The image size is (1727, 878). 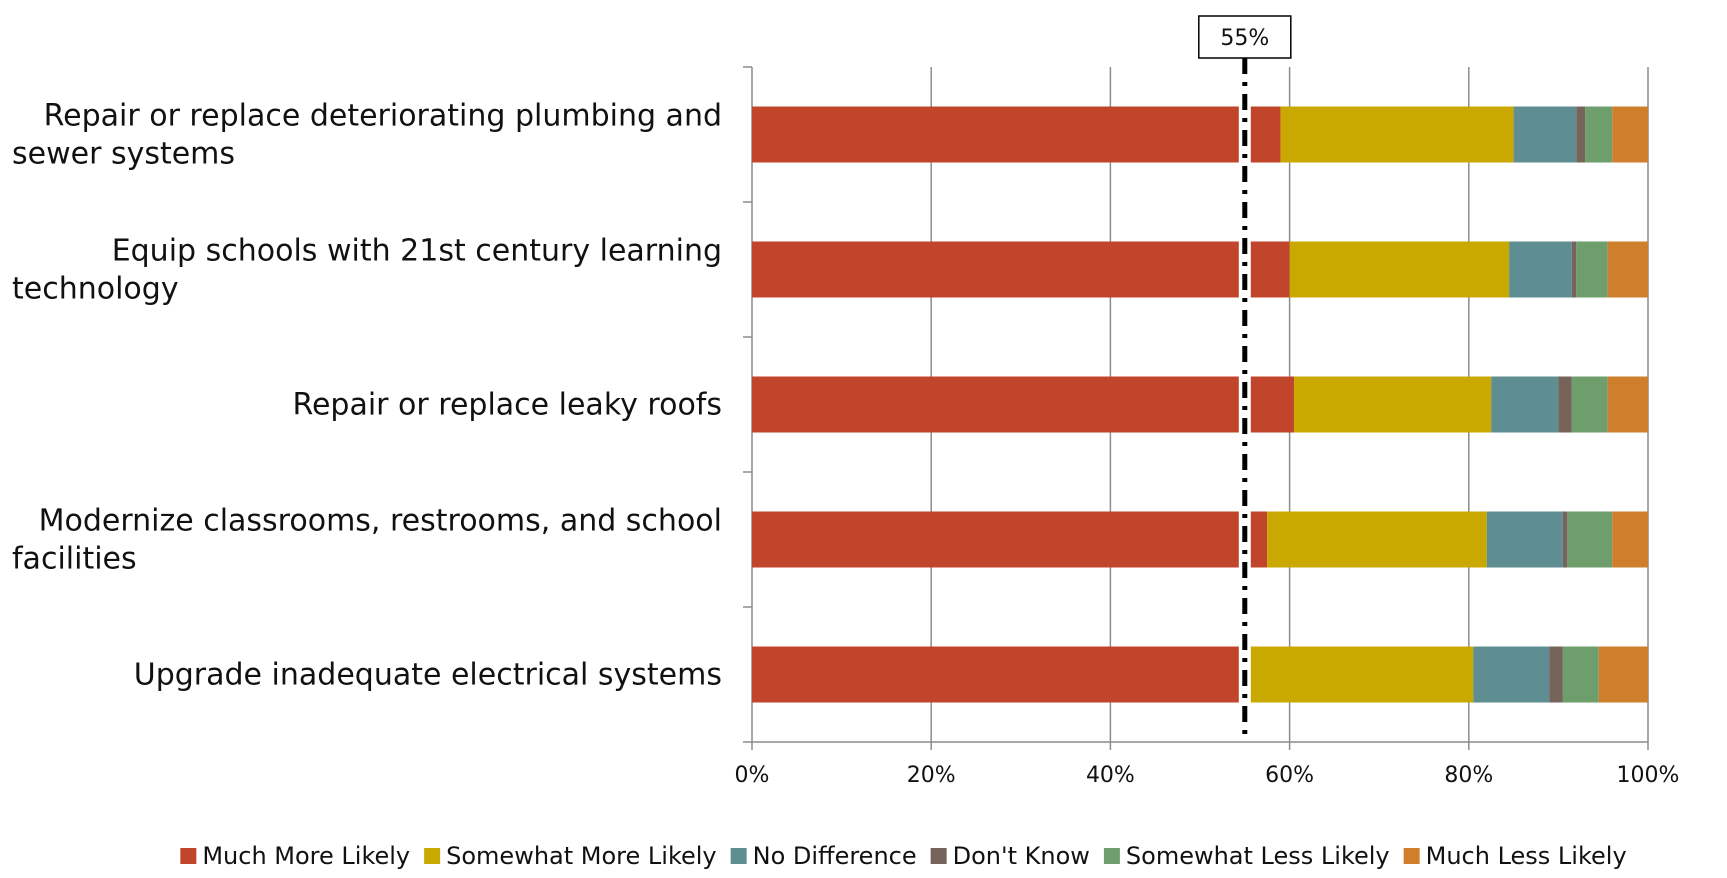 What do you see at coordinates (581, 856) in the screenshot?
I see `legend-label: Somewhat More Likely` at bounding box center [581, 856].